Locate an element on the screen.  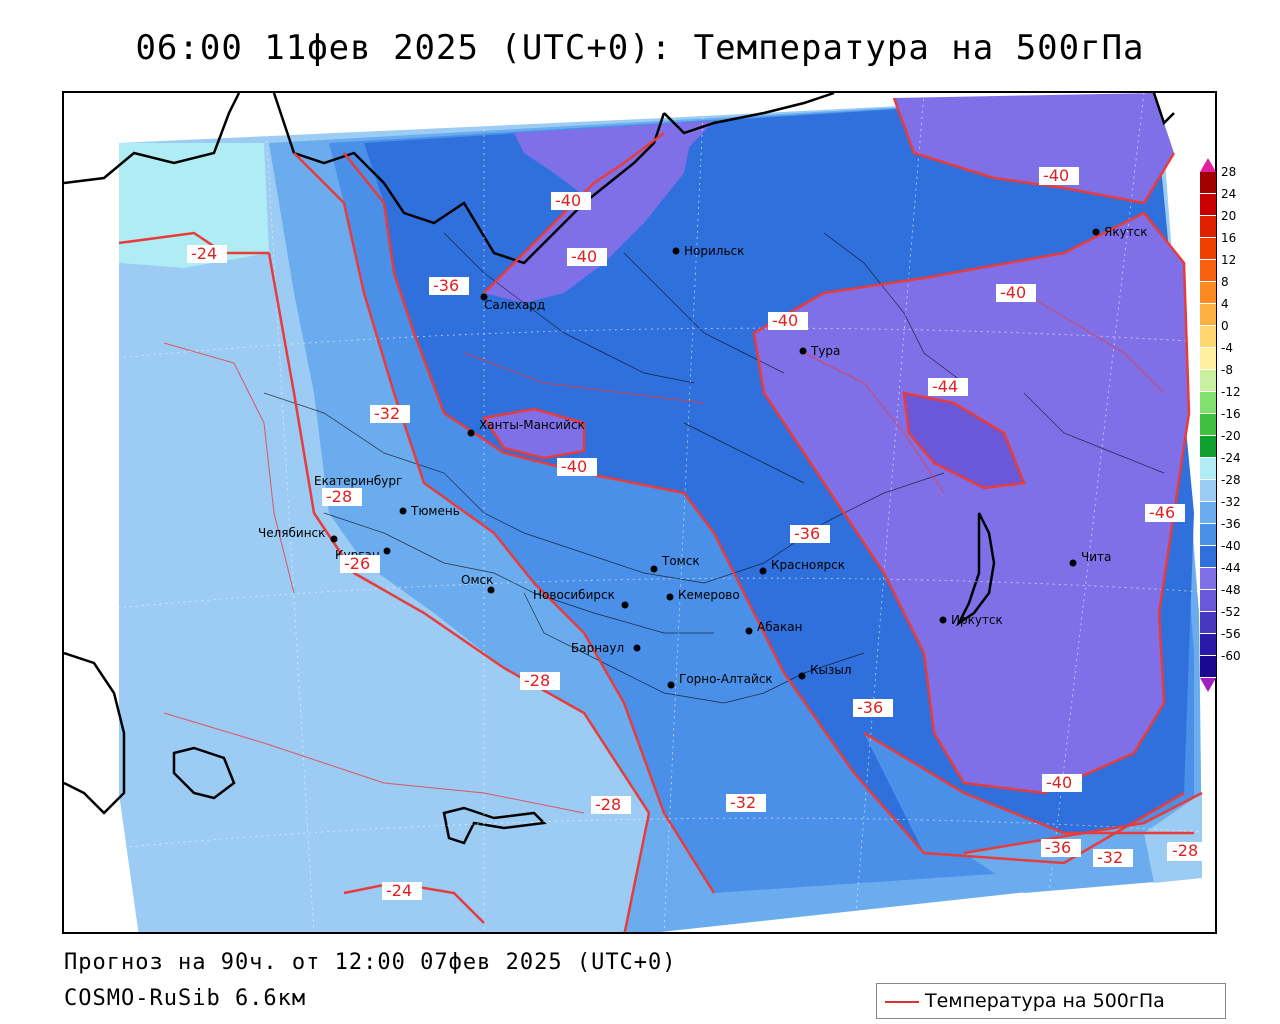
colorbar-tick-label: -56 is located at coordinates (1231, 634).